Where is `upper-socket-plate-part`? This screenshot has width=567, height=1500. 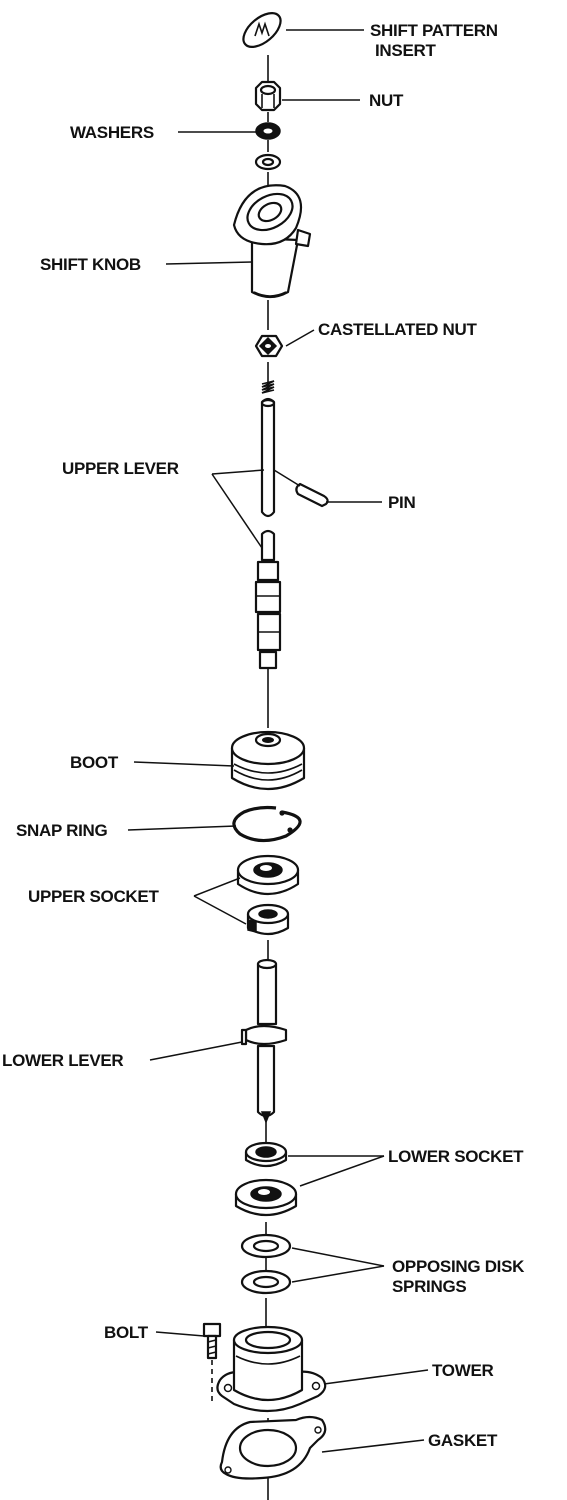
upper-socket-plate-part is located at coordinates (268, 874).